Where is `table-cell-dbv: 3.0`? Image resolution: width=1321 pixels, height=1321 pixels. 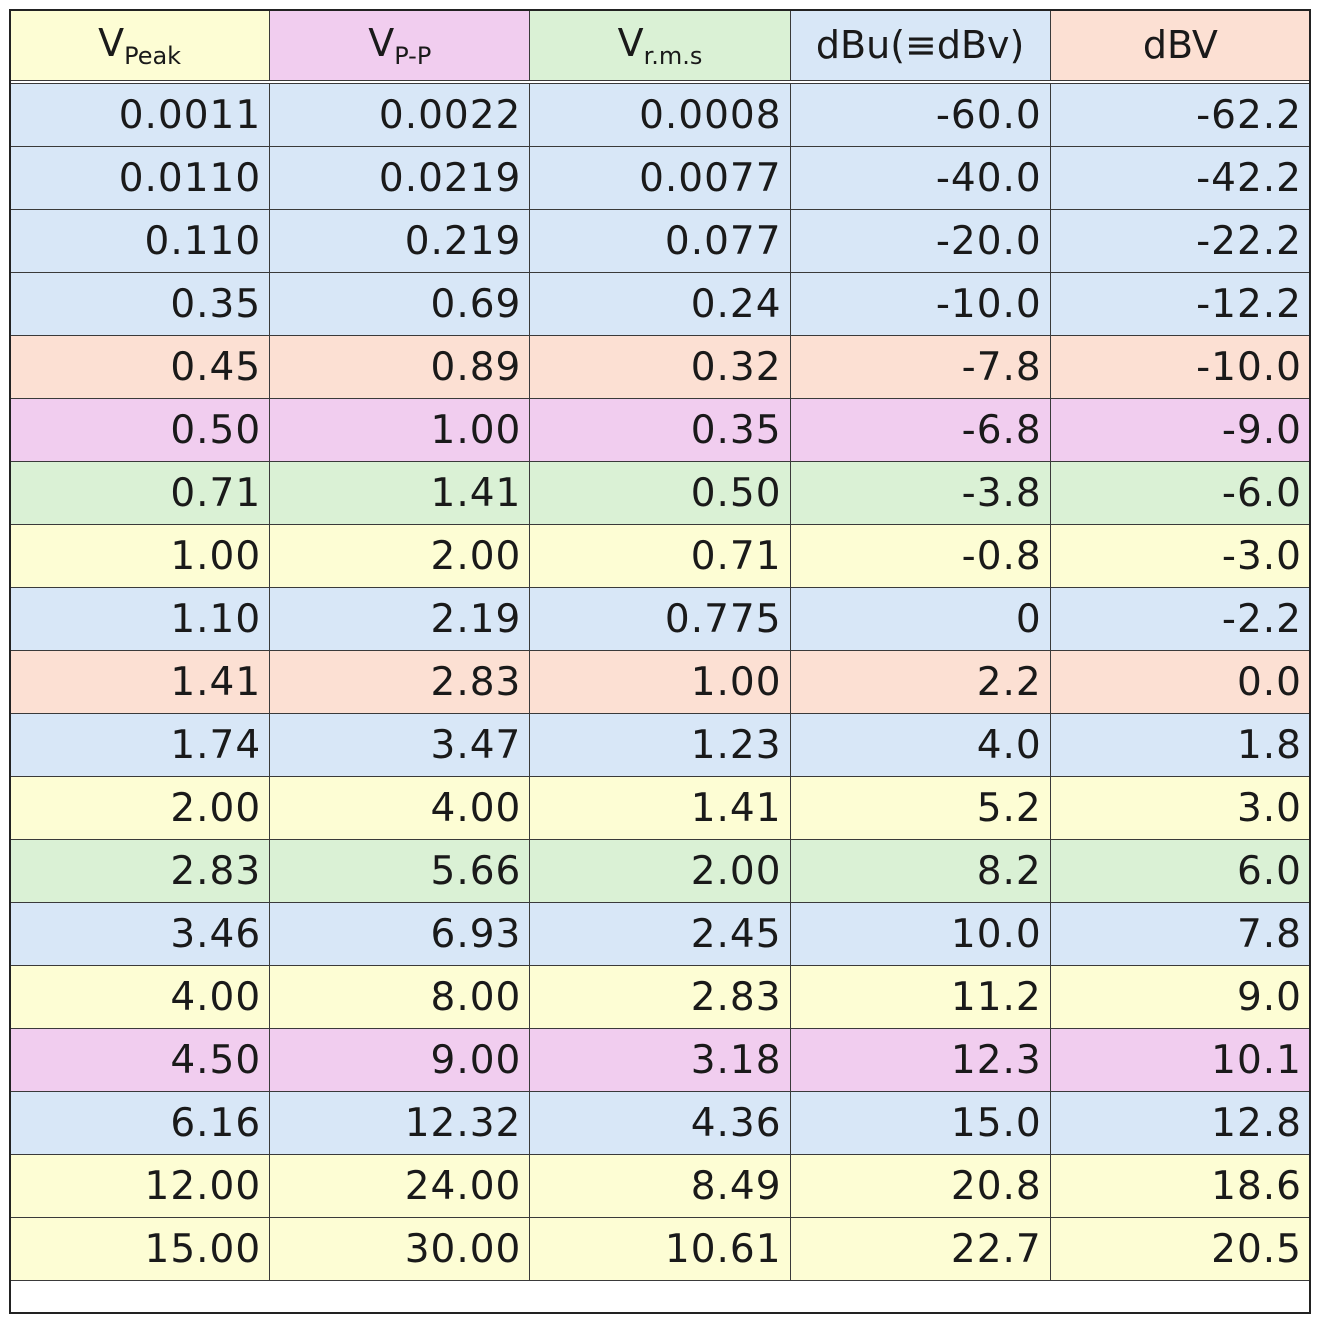 table-cell-dbv: 3.0 is located at coordinates (1180, 808).